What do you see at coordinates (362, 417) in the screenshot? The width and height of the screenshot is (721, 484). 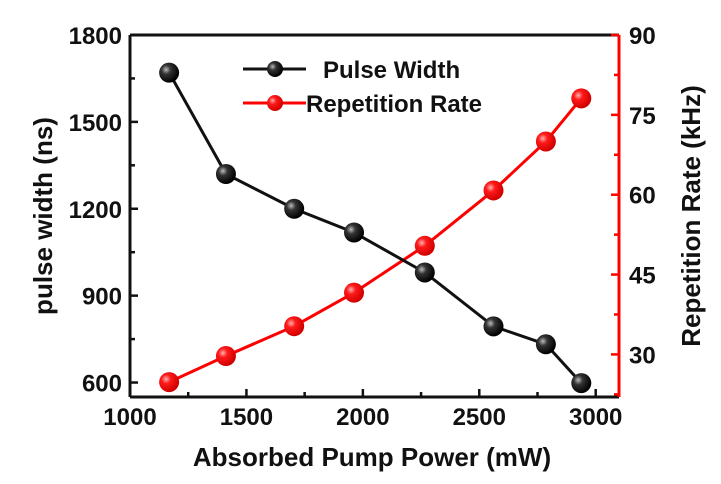 I see `x-tick-label: 2000` at bounding box center [362, 417].